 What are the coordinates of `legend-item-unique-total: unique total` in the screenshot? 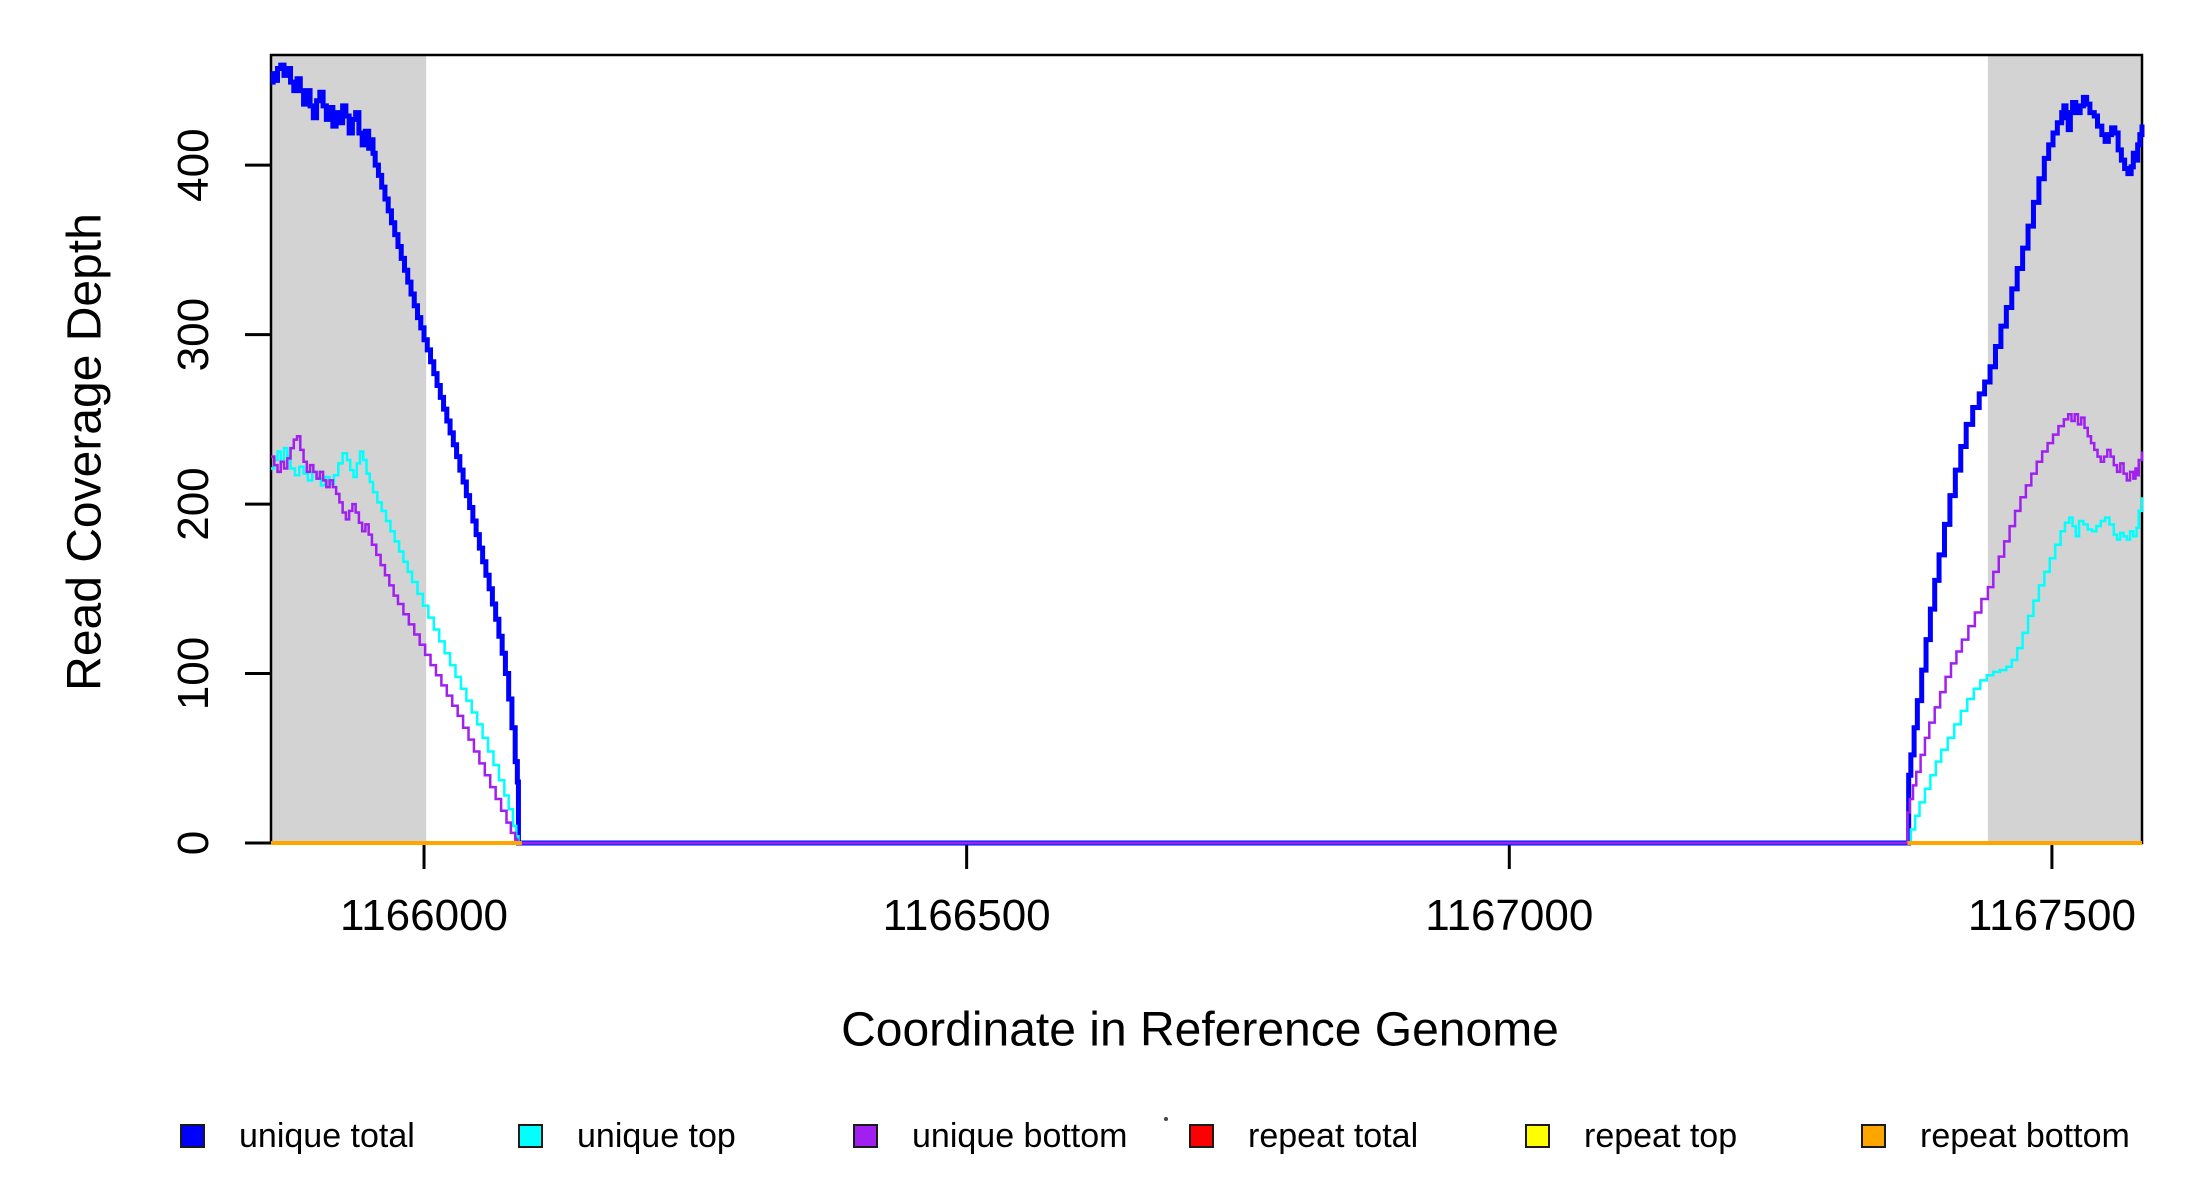 It's located at (297, 1136).